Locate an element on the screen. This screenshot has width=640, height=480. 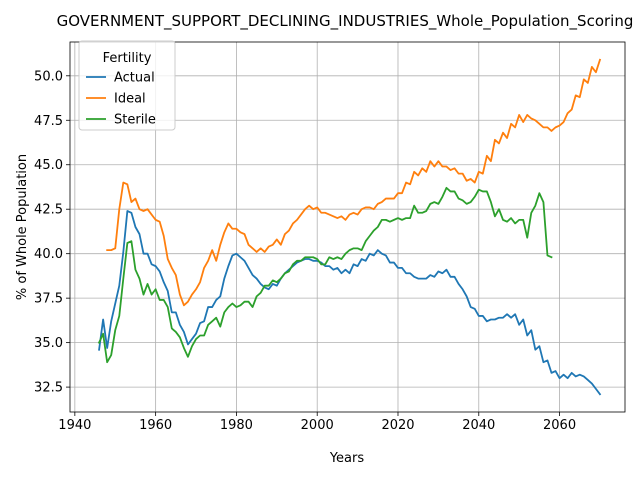
legend-title: Fertility is located at coordinates (127, 58).